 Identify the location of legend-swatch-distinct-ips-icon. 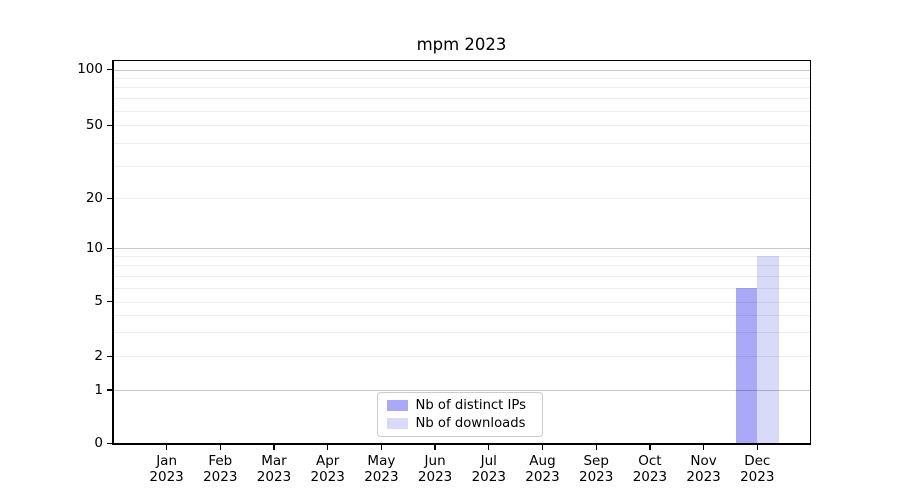
(397, 405).